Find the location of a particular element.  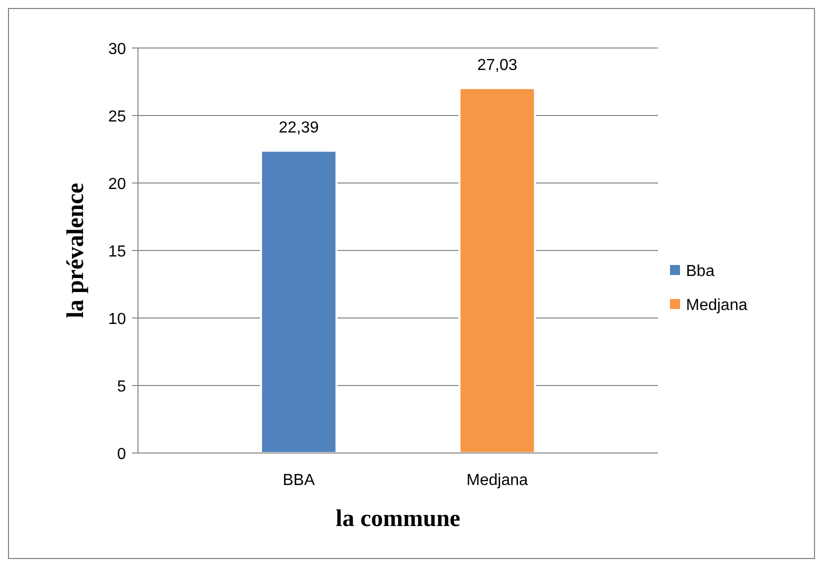

y-tick-label: 10 is located at coordinates (117, 319).